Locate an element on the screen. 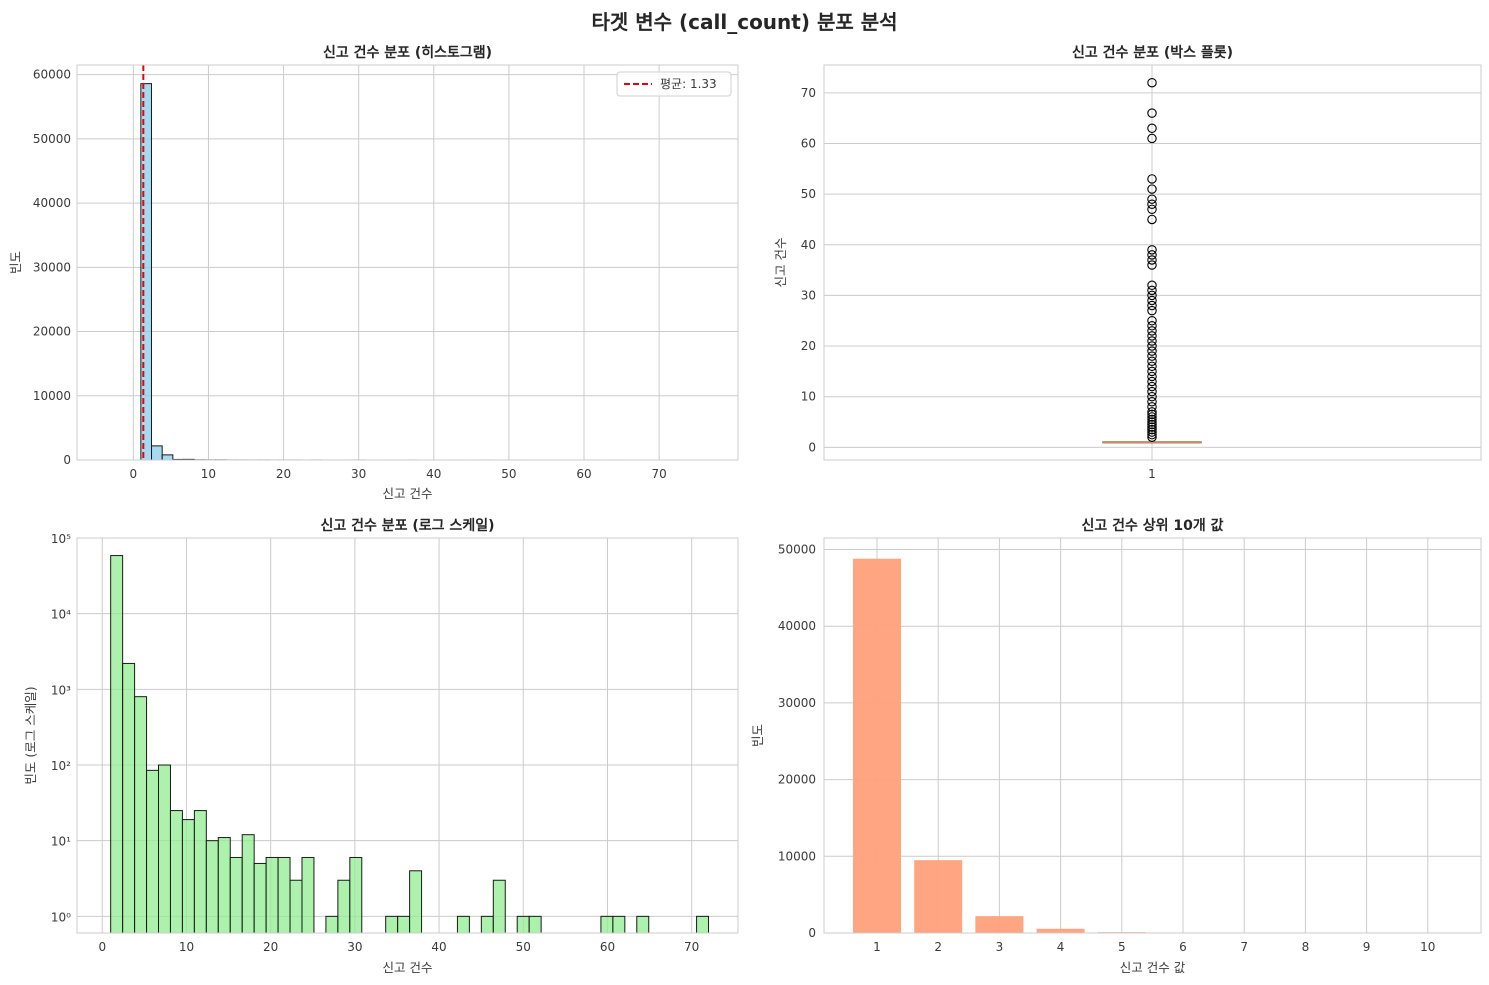  y-axis-label: 신고 건수 is located at coordinates (780, 263).